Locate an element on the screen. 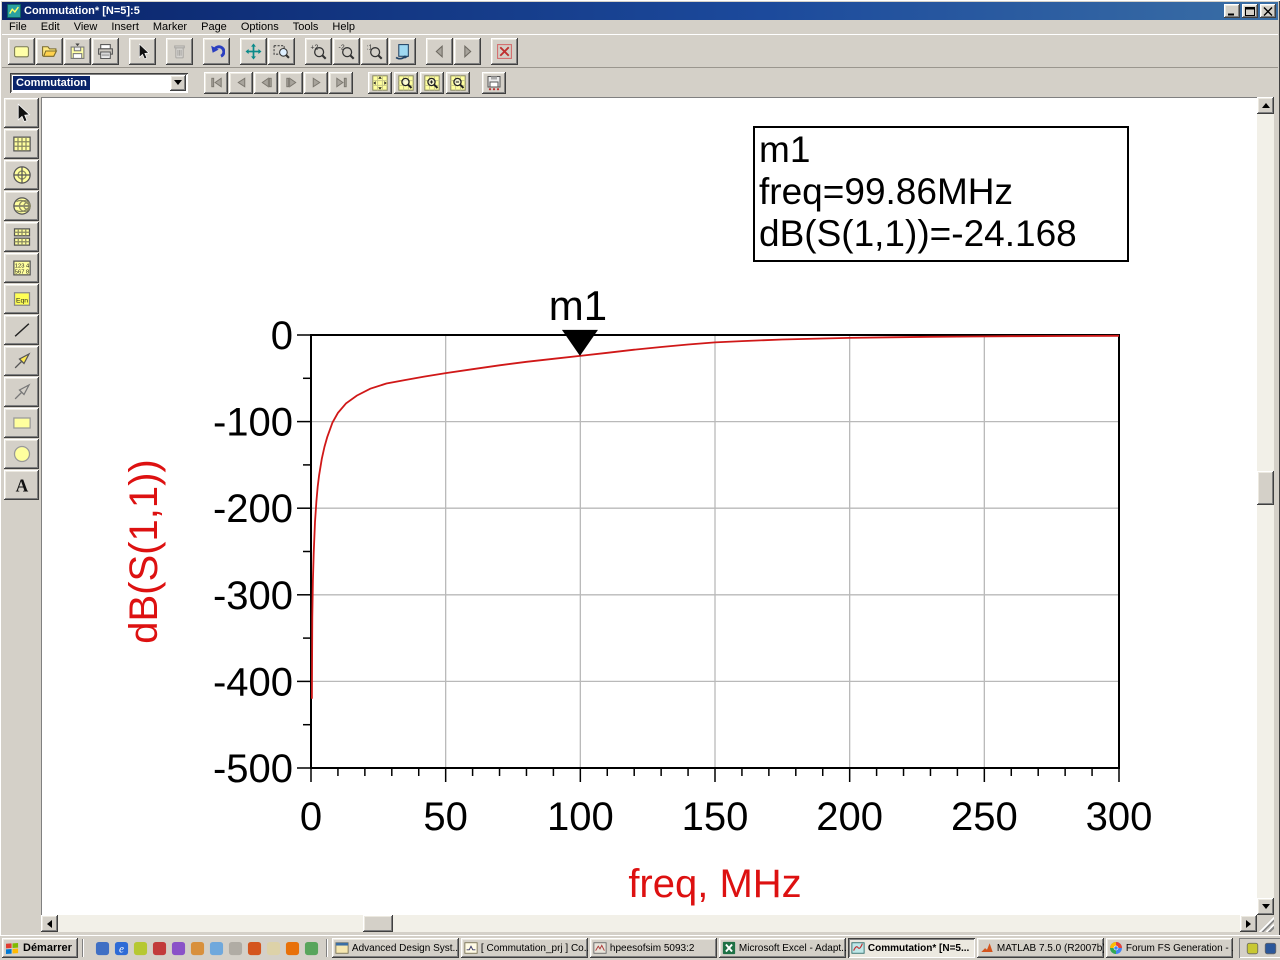 The height and width of the screenshot is (960, 1280). circle-tool-button is located at coordinates (21, 454).